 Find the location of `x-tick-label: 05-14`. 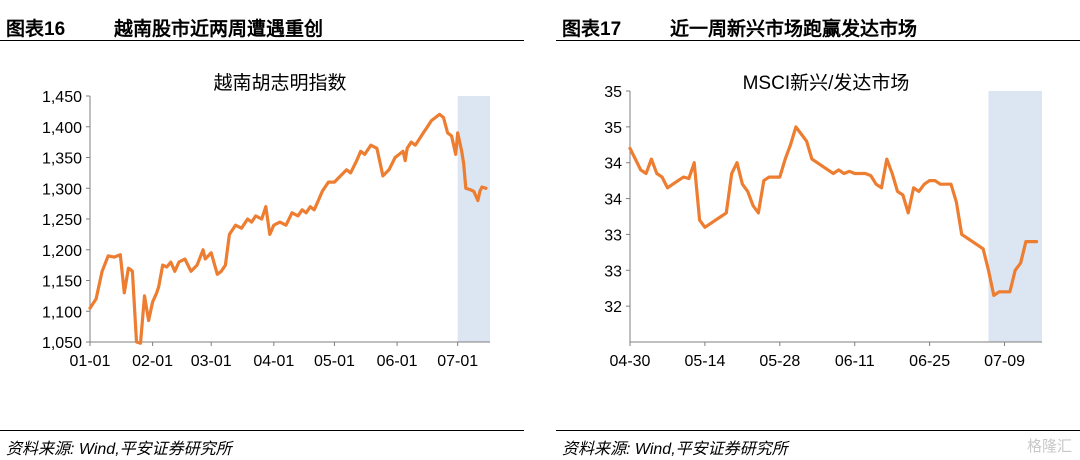

x-tick-label: 05-14 is located at coordinates (704, 361).